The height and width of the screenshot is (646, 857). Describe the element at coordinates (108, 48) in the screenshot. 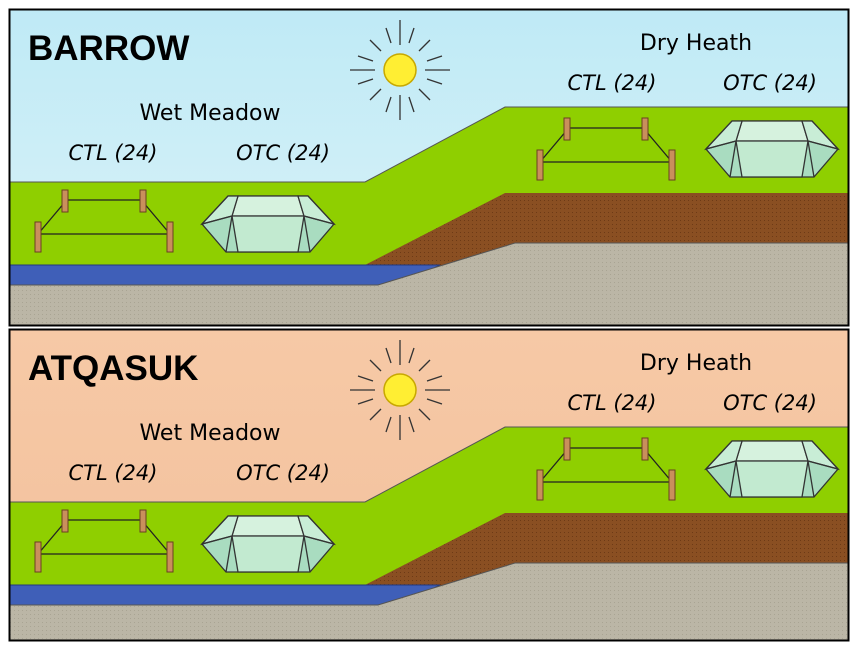

I see `site-name: BARROW` at that location.